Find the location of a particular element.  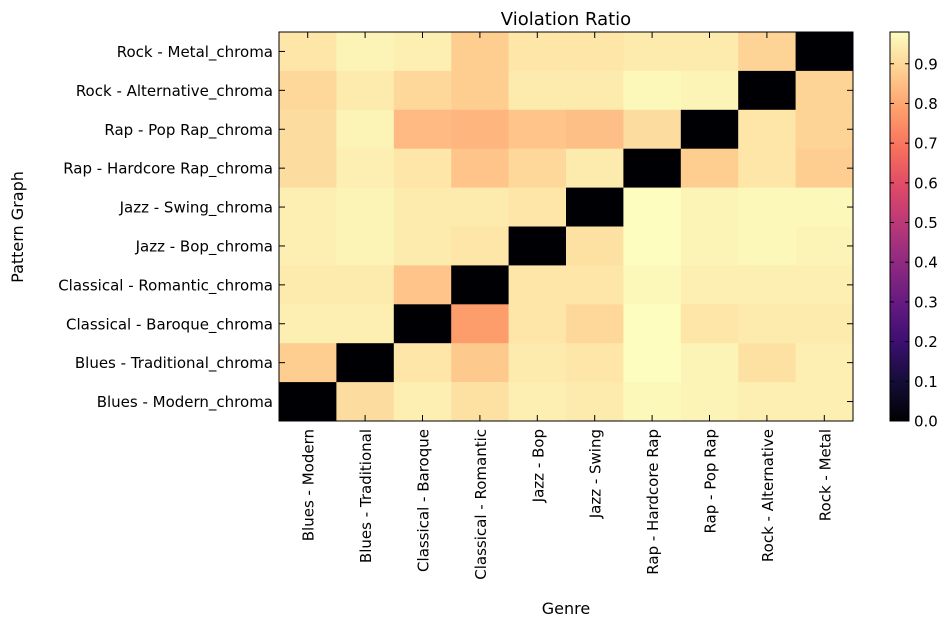

colorbar-tick-label: 0.9 is located at coordinates (926, 64).